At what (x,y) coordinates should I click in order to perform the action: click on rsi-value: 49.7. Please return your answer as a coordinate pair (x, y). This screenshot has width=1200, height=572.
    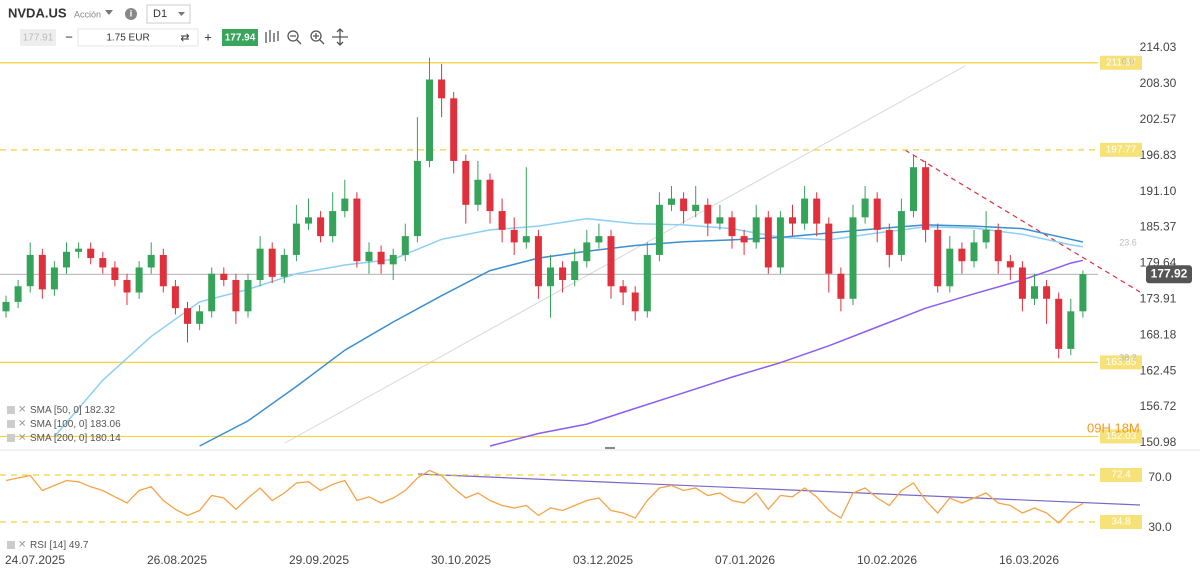
    Looking at the image, I should click on (79, 545).